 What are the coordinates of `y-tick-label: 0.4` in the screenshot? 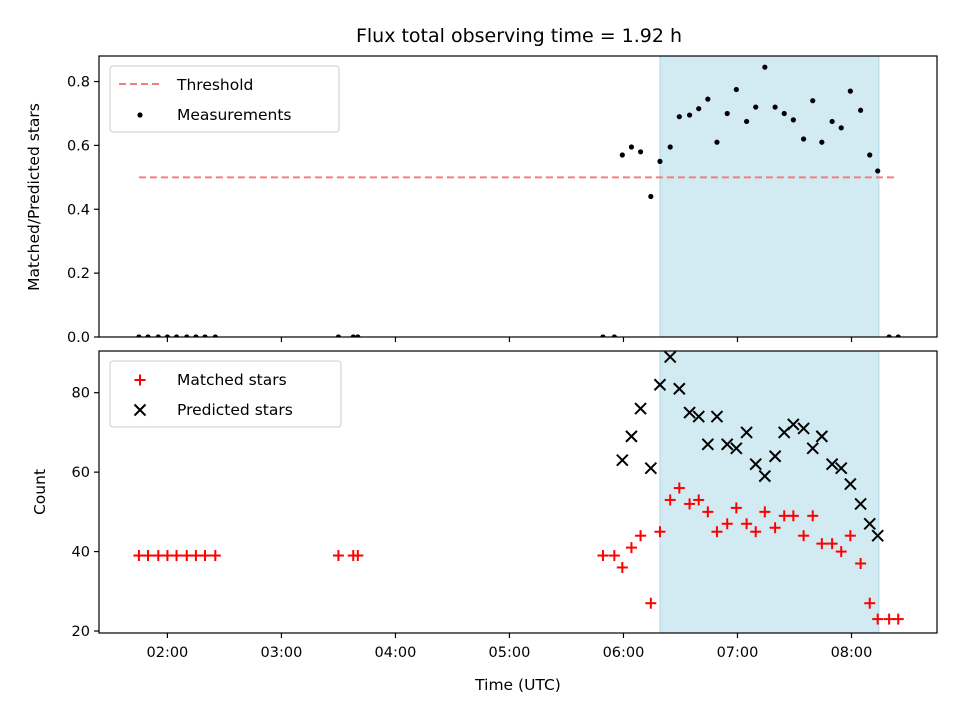 It's located at (78, 210).